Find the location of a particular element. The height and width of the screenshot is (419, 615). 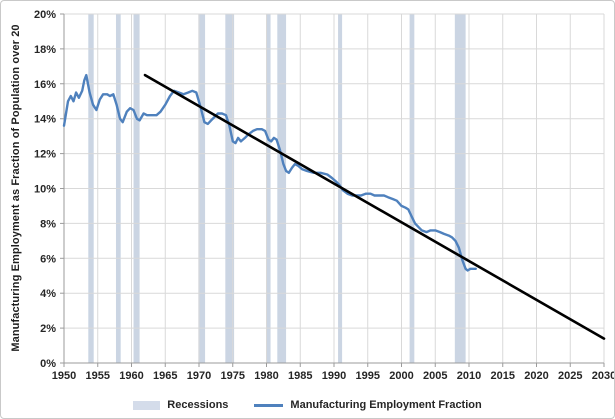

x-tick-label: 2030 is located at coordinates (603, 376).